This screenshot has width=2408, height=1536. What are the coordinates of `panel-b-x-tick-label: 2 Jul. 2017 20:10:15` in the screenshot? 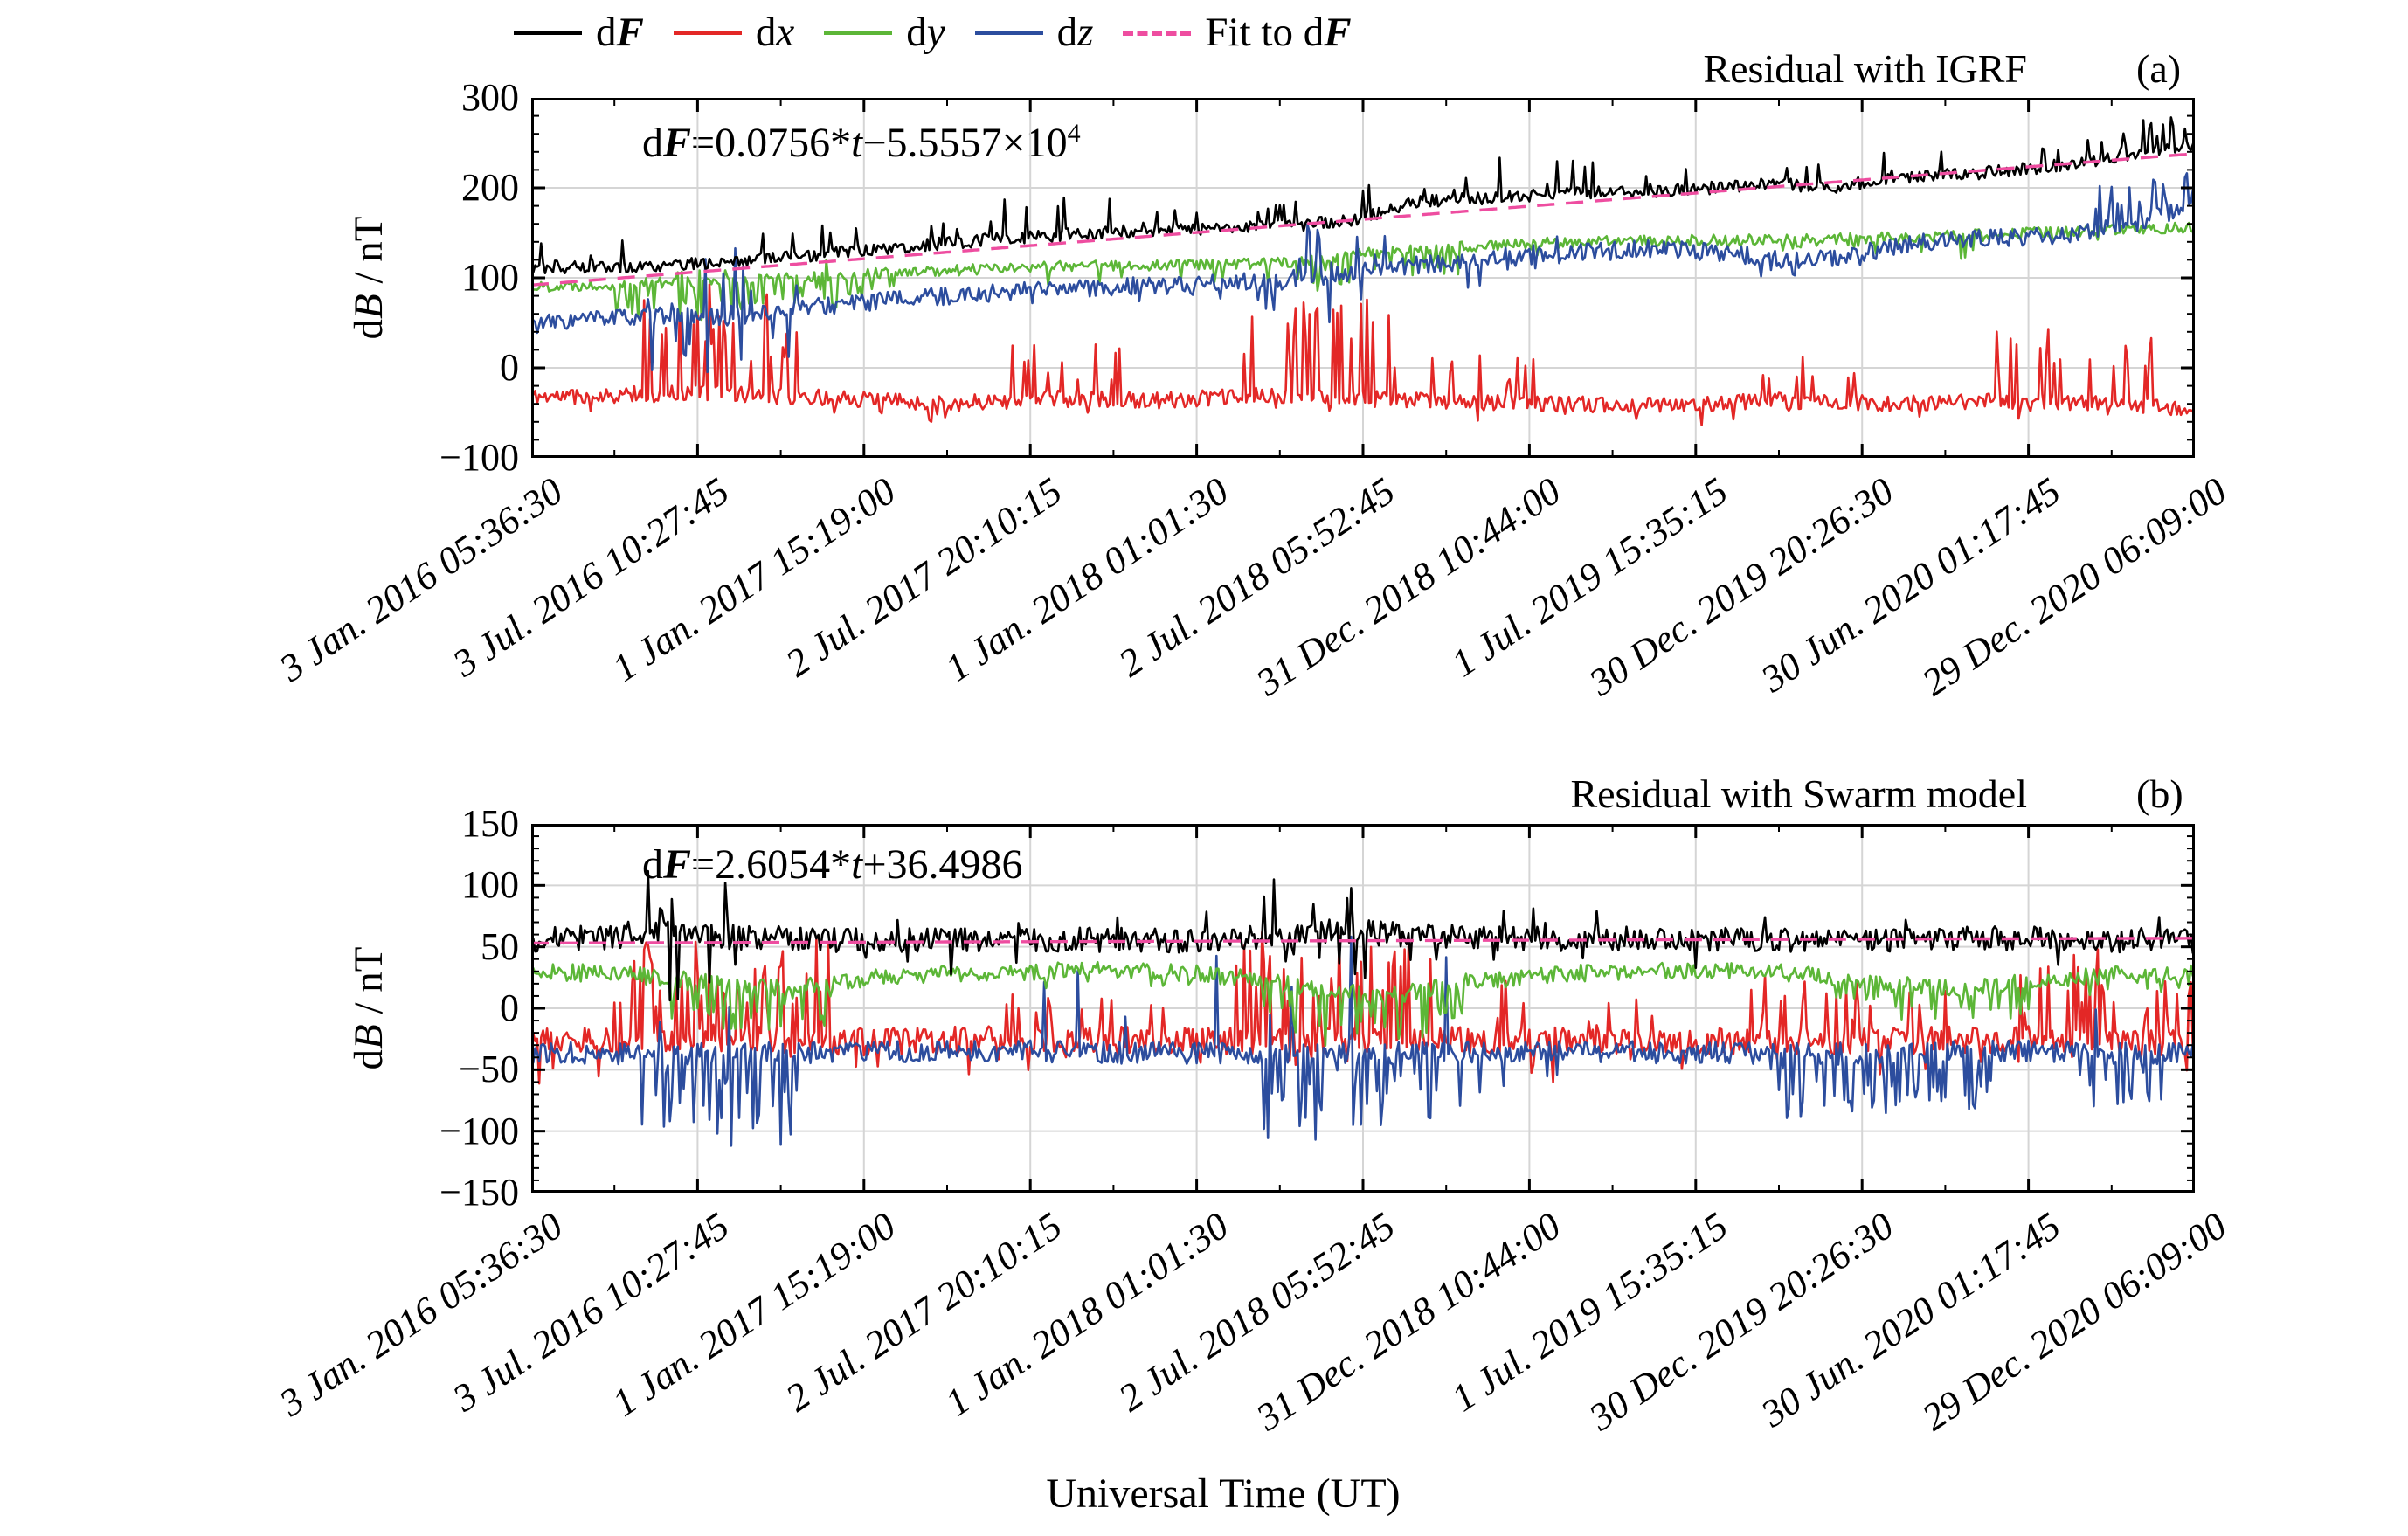 It's located at (924, 1312).